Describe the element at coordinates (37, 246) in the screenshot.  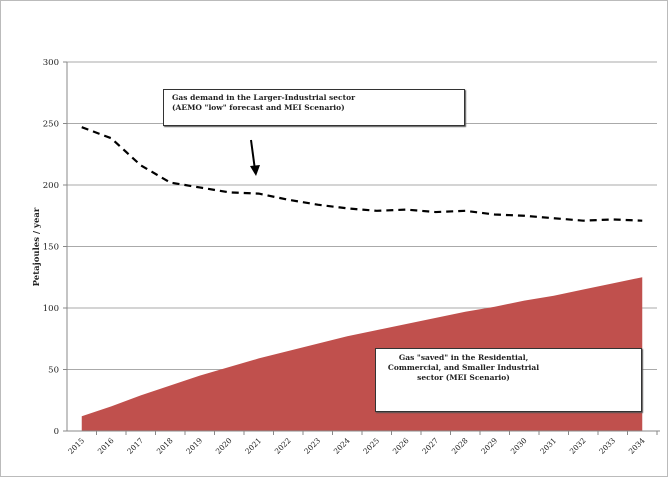
I see `y-axis-label: Petajoules / year` at that location.